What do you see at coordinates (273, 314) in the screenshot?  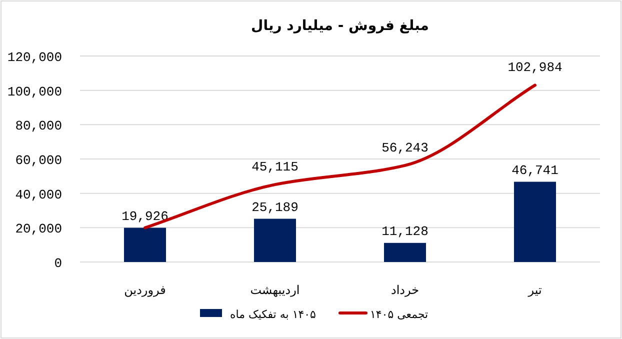 I see `legend-label: ۱۴۰۵ به تفکیک ماه` at bounding box center [273, 314].